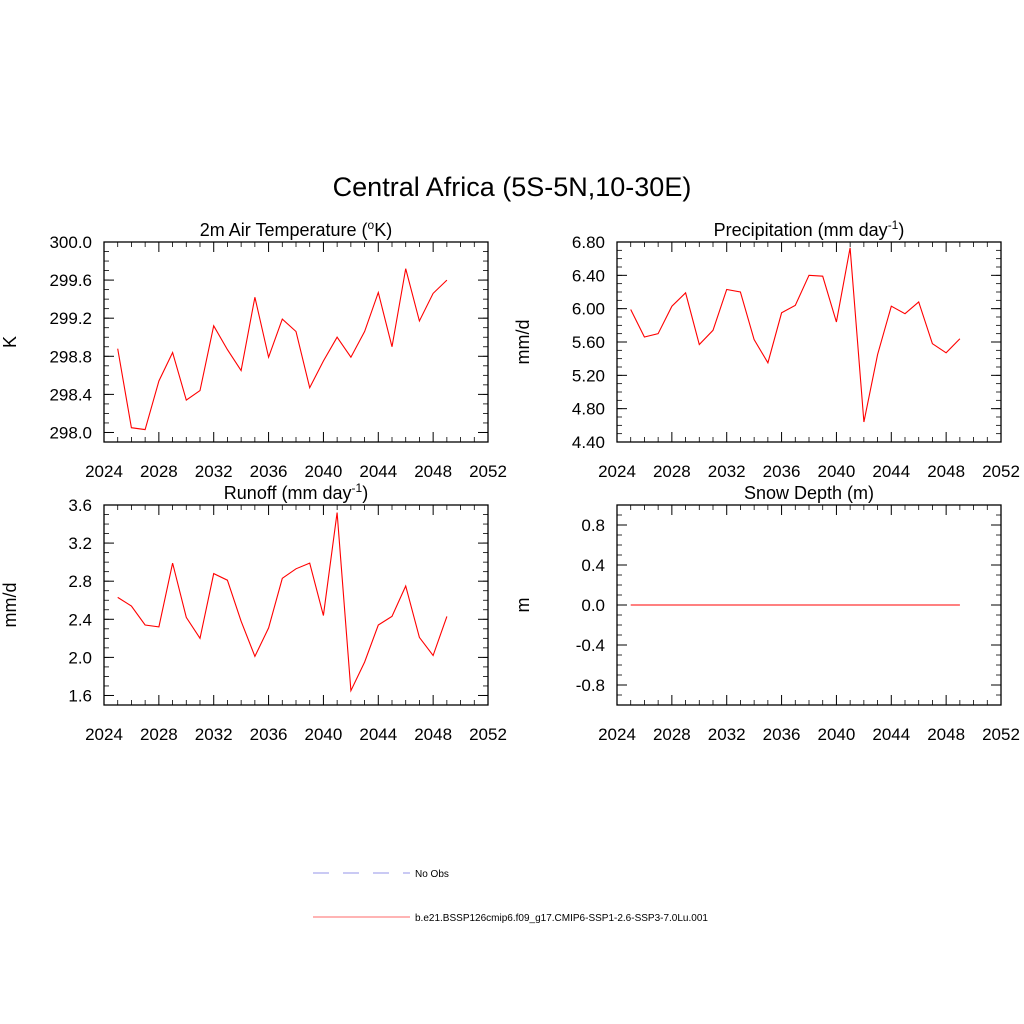  I want to click on y-tick-label: -0.4, so click(590, 645).